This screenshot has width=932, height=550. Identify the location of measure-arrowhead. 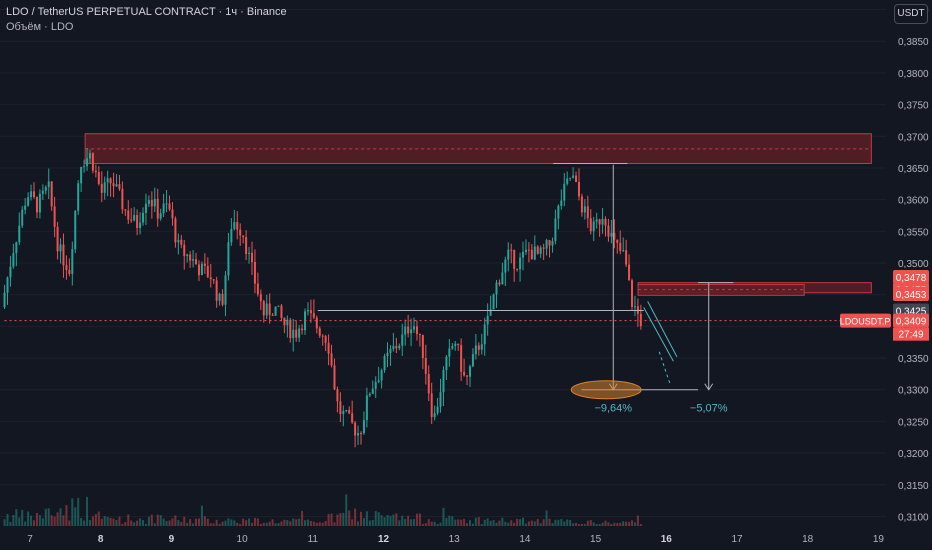
(709, 387).